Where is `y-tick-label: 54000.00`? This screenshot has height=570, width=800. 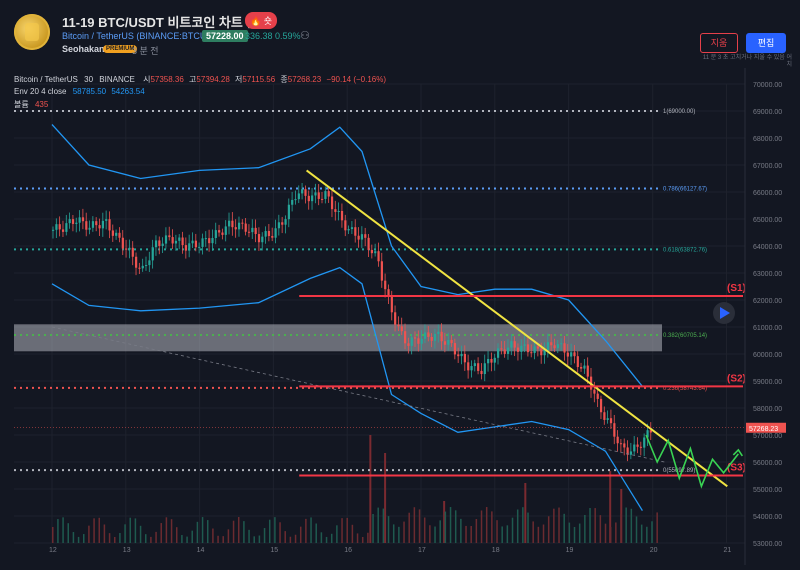
y-tick-label: 54000.00 is located at coordinates (767, 517).